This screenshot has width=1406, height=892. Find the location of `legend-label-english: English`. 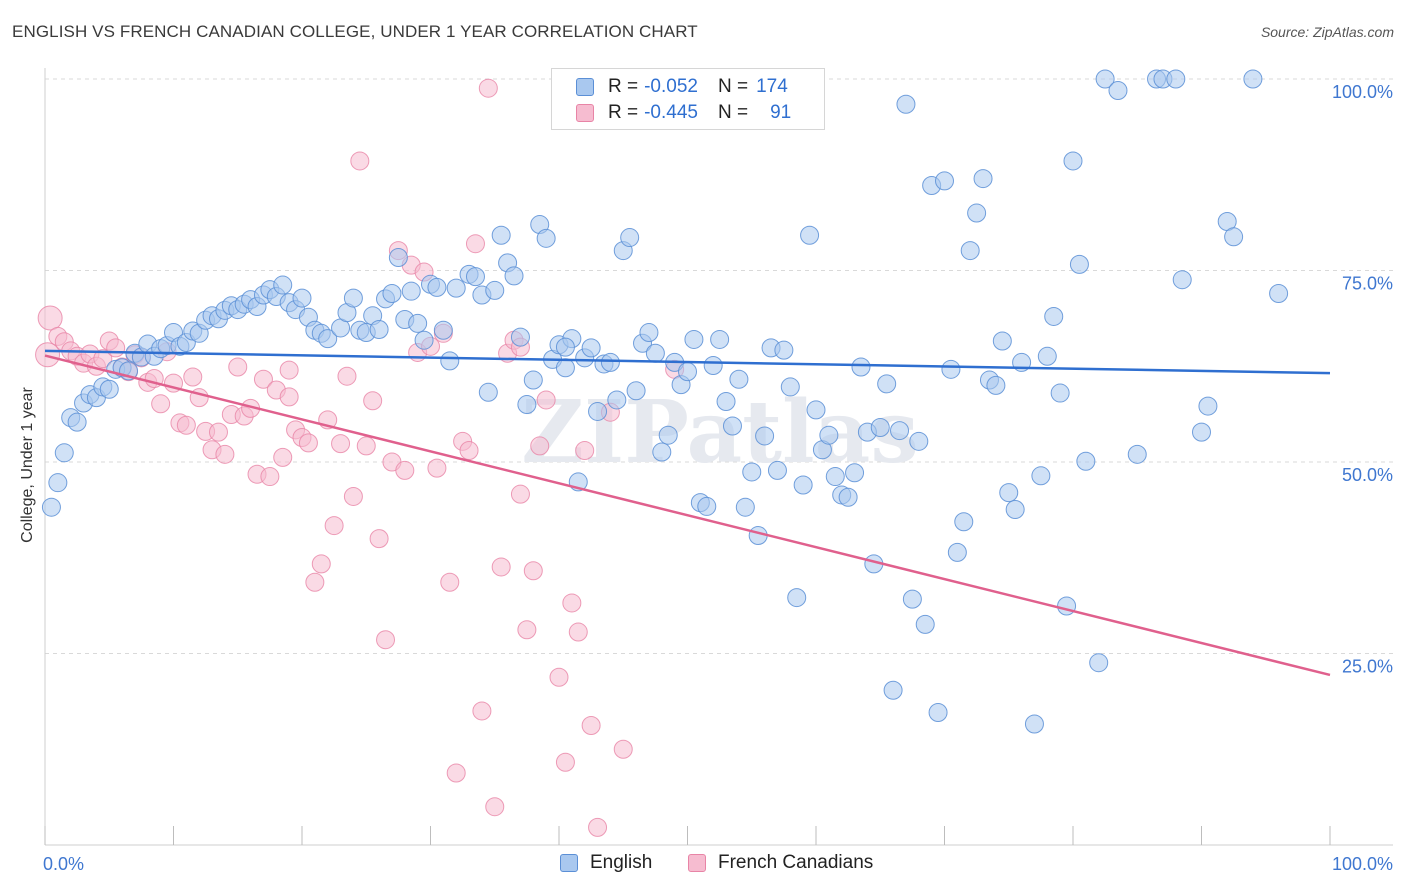

legend-label-english: English is located at coordinates (621, 862).